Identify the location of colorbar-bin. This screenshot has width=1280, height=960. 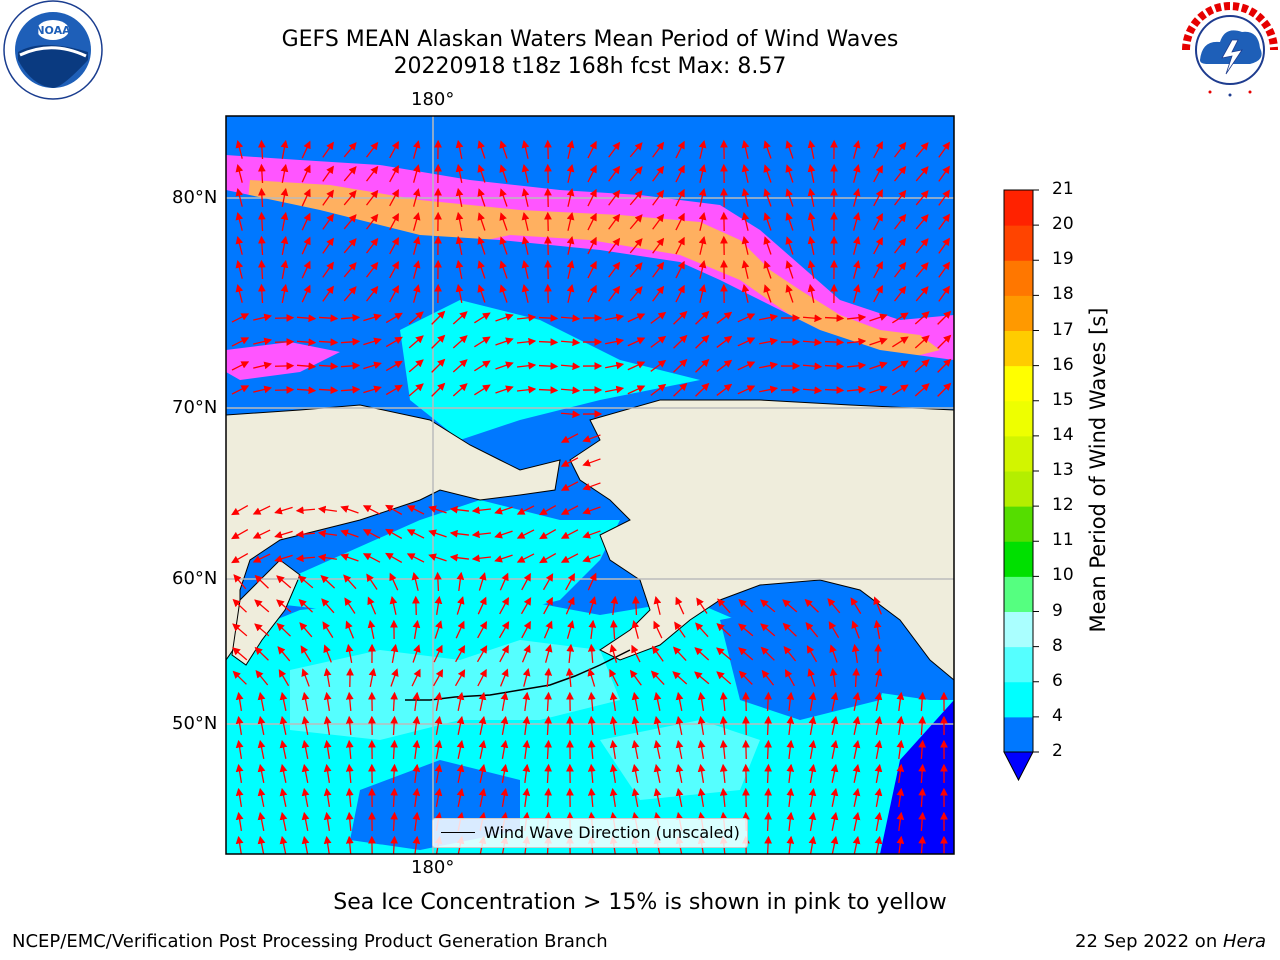
(1018, 629).